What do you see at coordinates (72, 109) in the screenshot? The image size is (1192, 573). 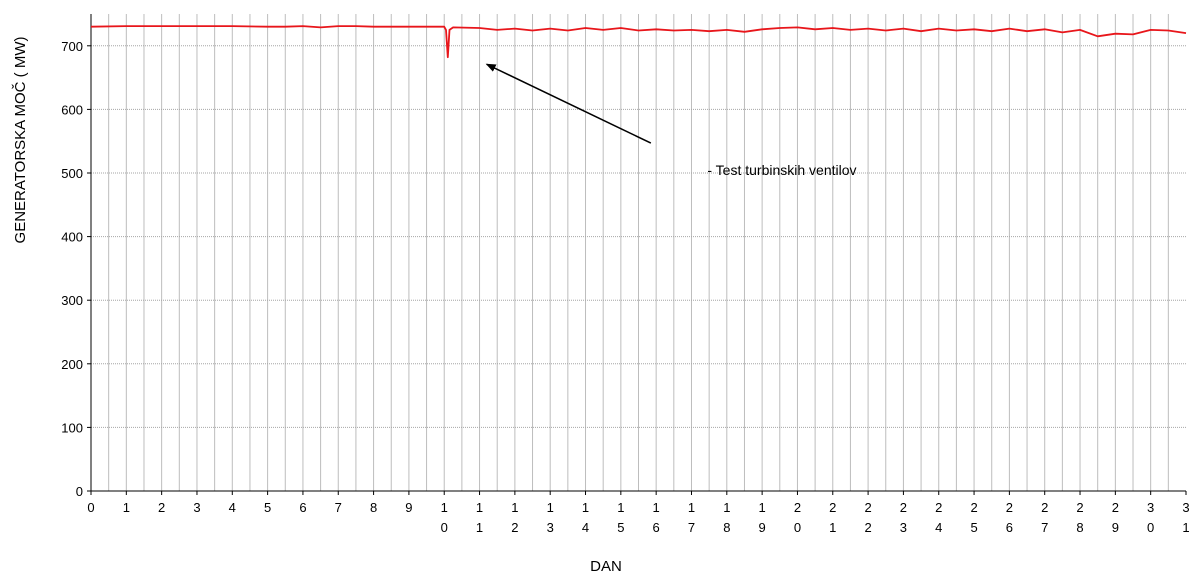 I see `y-tick-label: 600` at bounding box center [72, 109].